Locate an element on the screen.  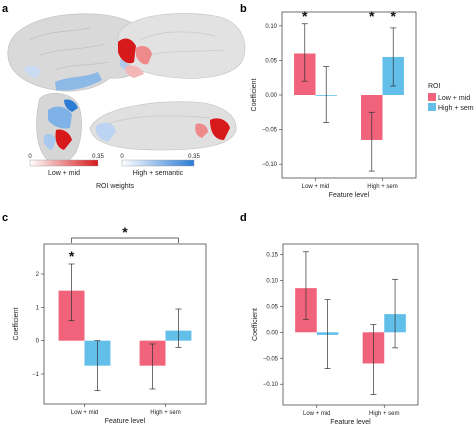
y-tick-label: 0.15 is located at coordinates (272, 255).